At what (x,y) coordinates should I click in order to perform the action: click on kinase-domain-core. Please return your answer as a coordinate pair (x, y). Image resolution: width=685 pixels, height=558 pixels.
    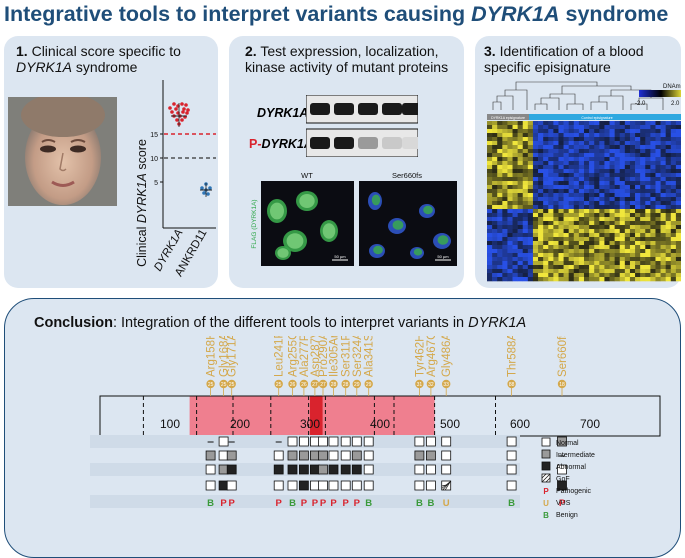
    Looking at the image, I should click on (316, 416).